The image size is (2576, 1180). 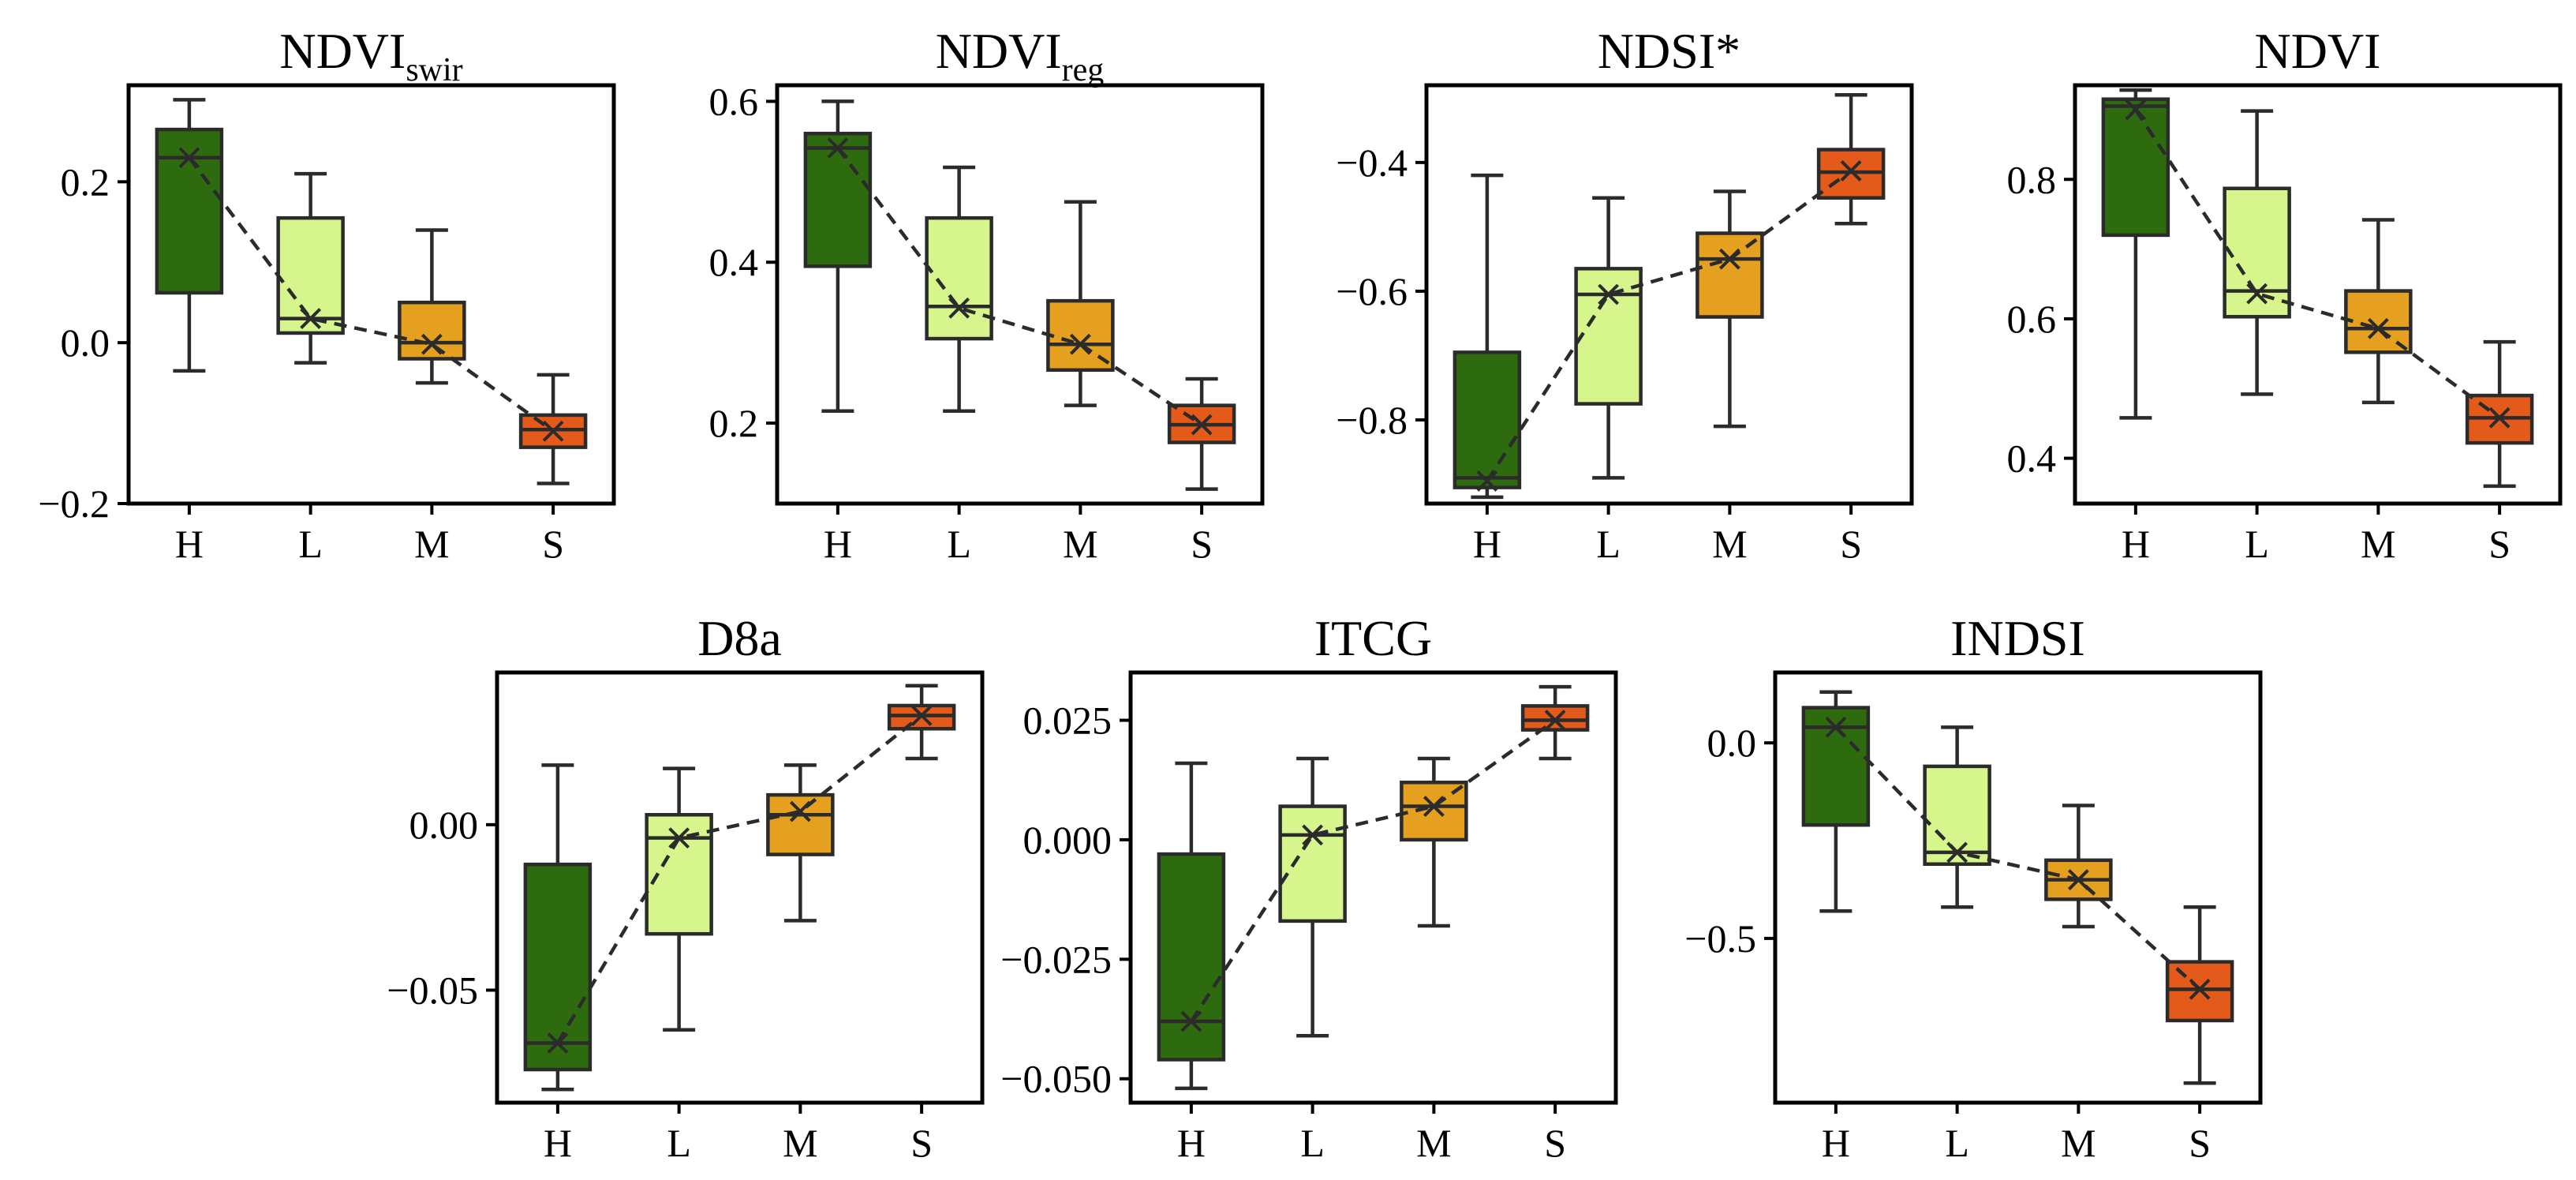 I want to click on subplot-title: NDVI, so click(x=2318, y=51).